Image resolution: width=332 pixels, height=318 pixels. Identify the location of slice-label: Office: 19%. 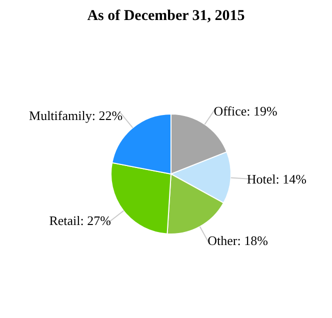
(246, 111).